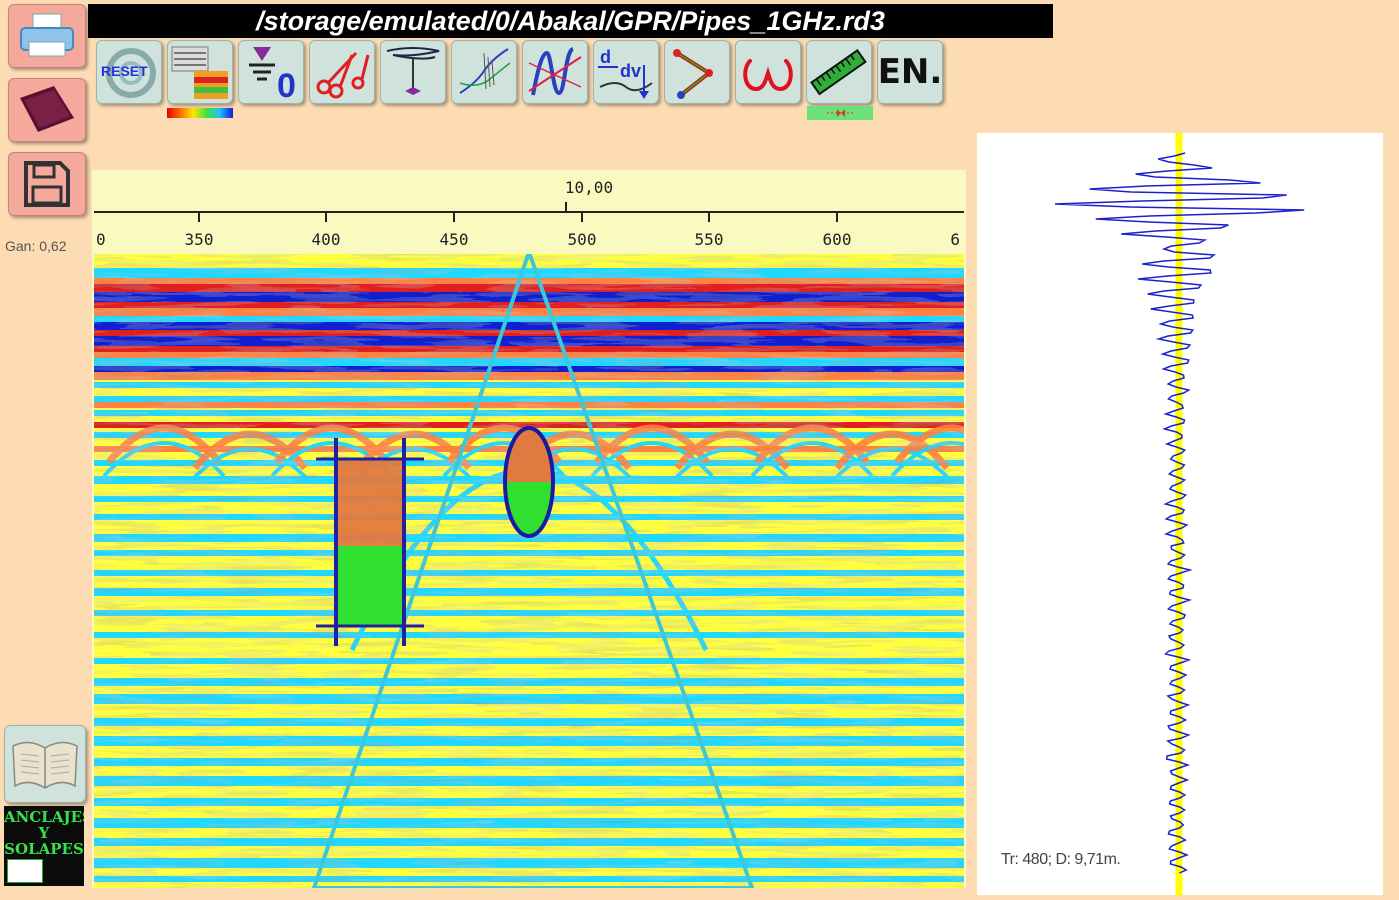 The height and width of the screenshot is (900, 1399). What do you see at coordinates (101, 239) in the screenshot?
I see `x-tick-label: 0` at bounding box center [101, 239].